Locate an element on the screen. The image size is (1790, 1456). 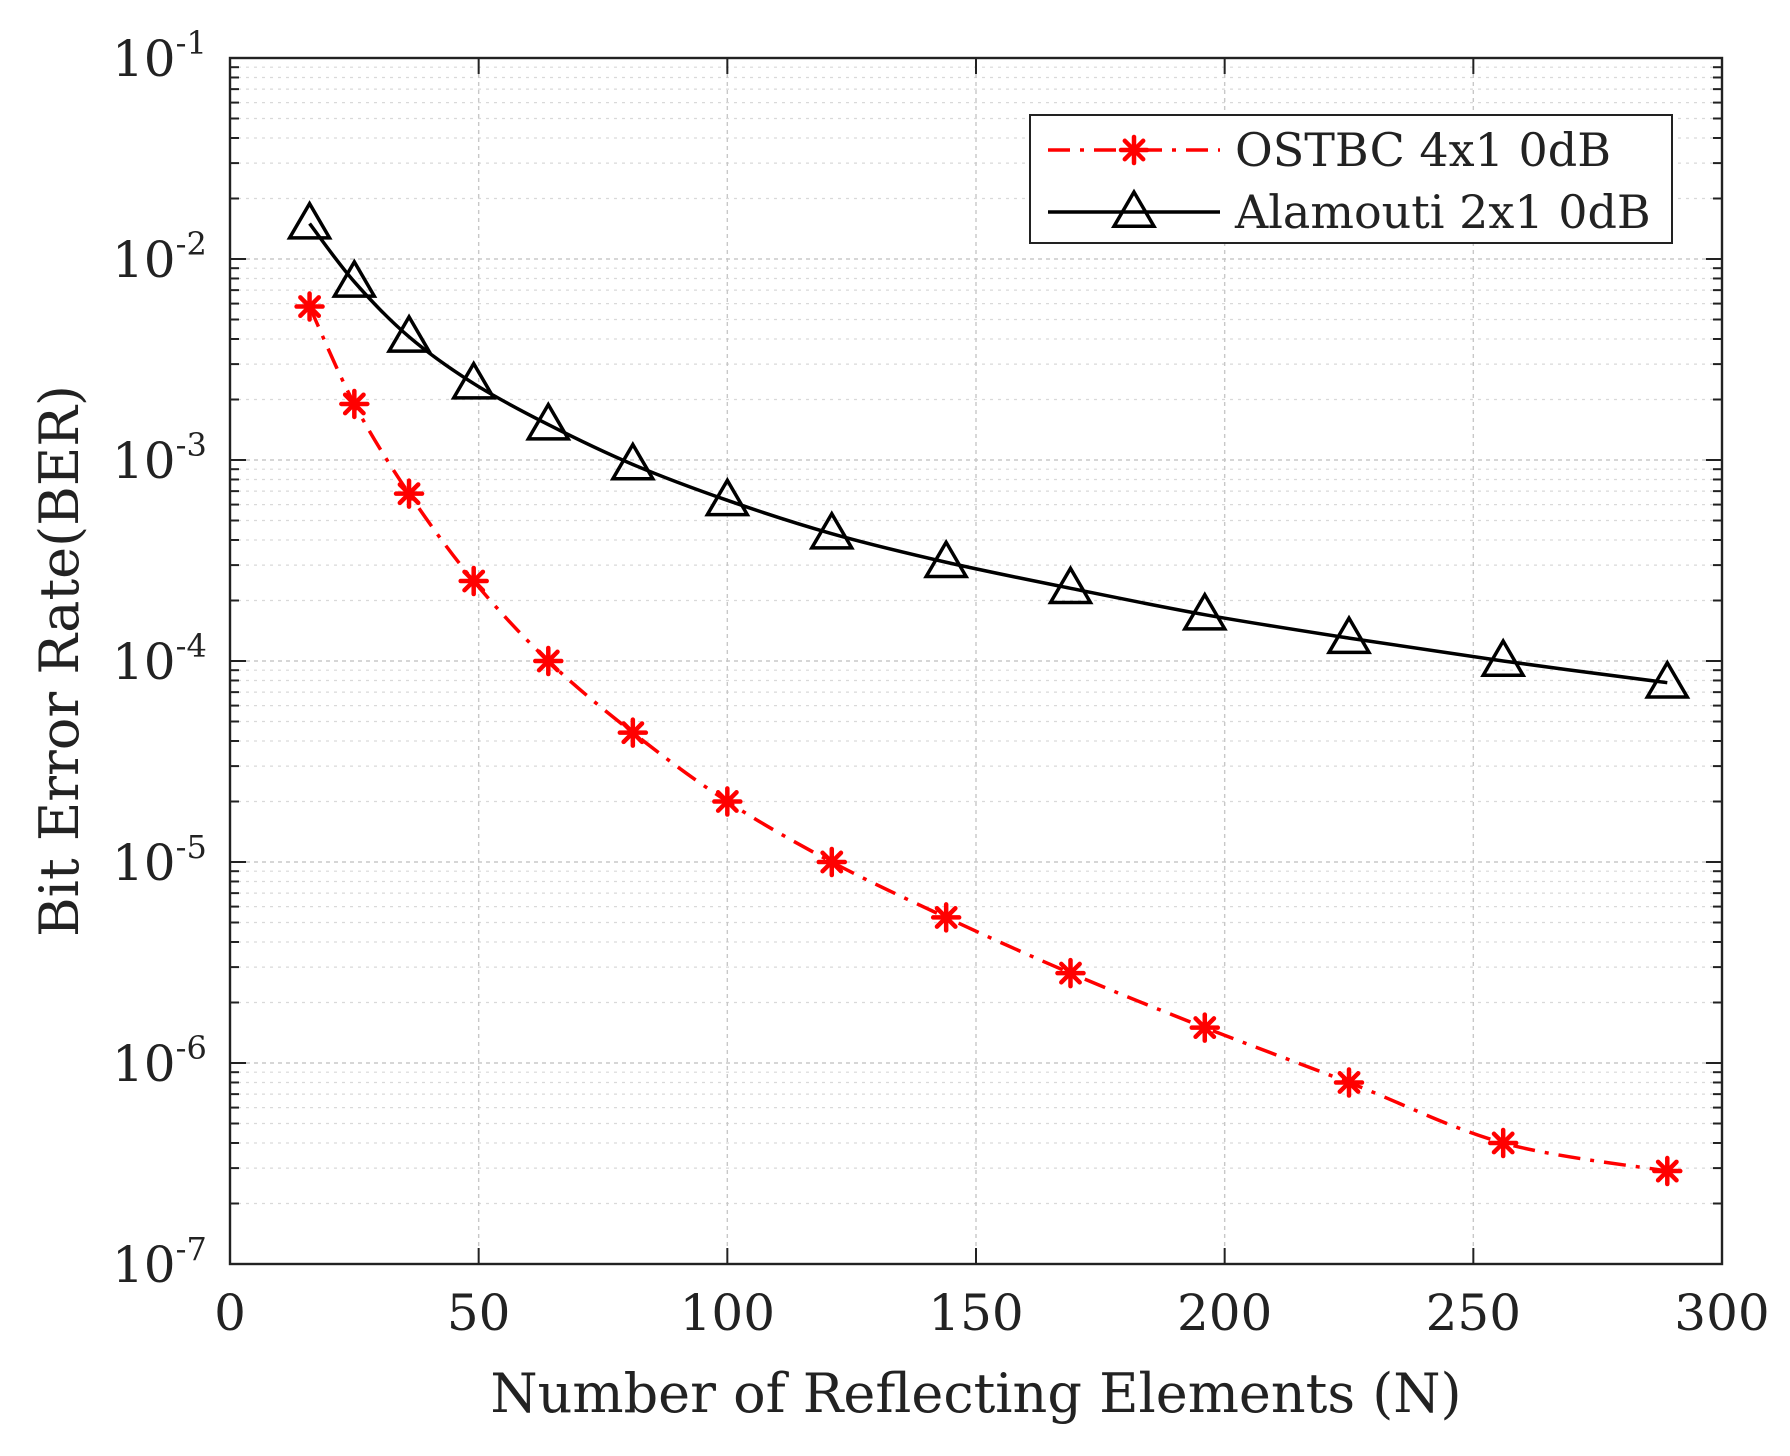
legend-label: Alamouti 2x1 0dB is located at coordinates (1442, 212).